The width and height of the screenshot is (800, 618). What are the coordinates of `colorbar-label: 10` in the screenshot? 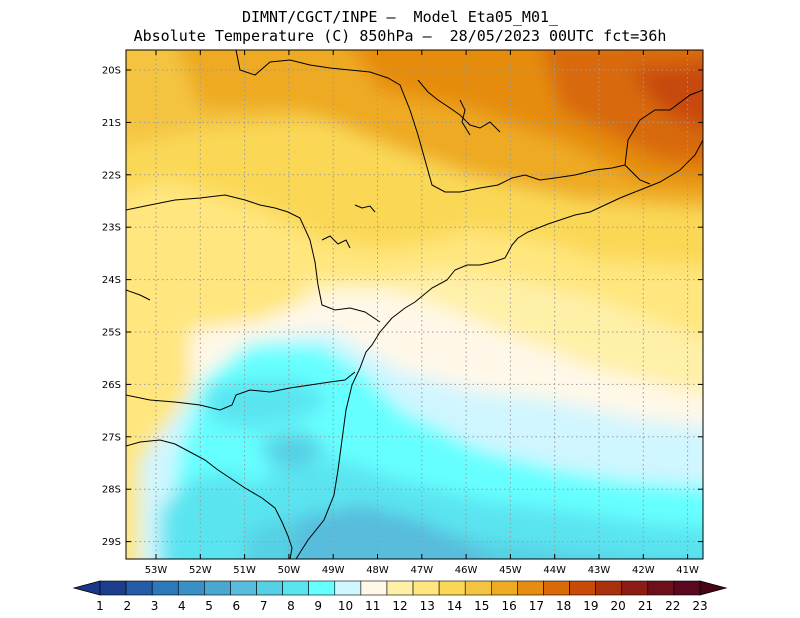 It's located at (345, 606).